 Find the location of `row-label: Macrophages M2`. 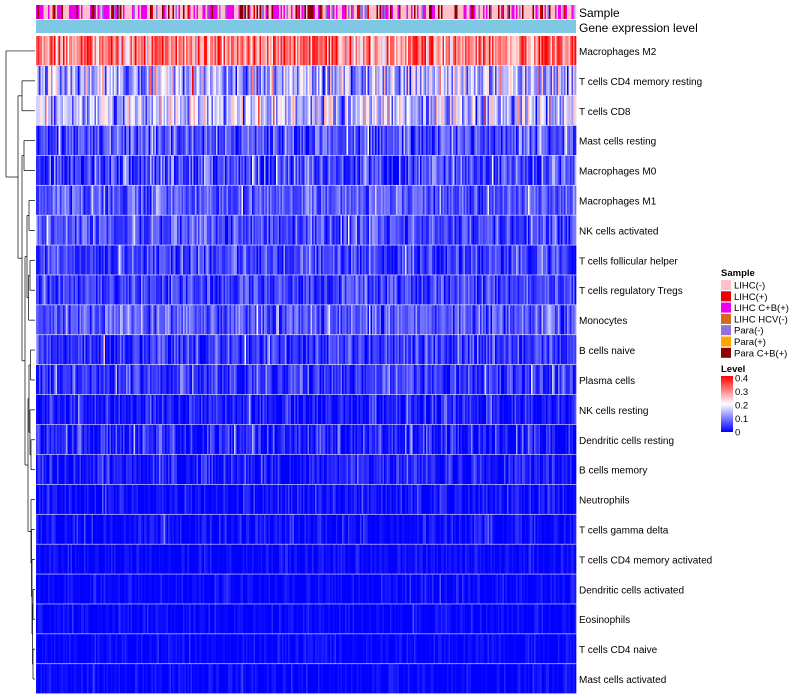

row-label: Macrophages M2 is located at coordinates (618, 52).